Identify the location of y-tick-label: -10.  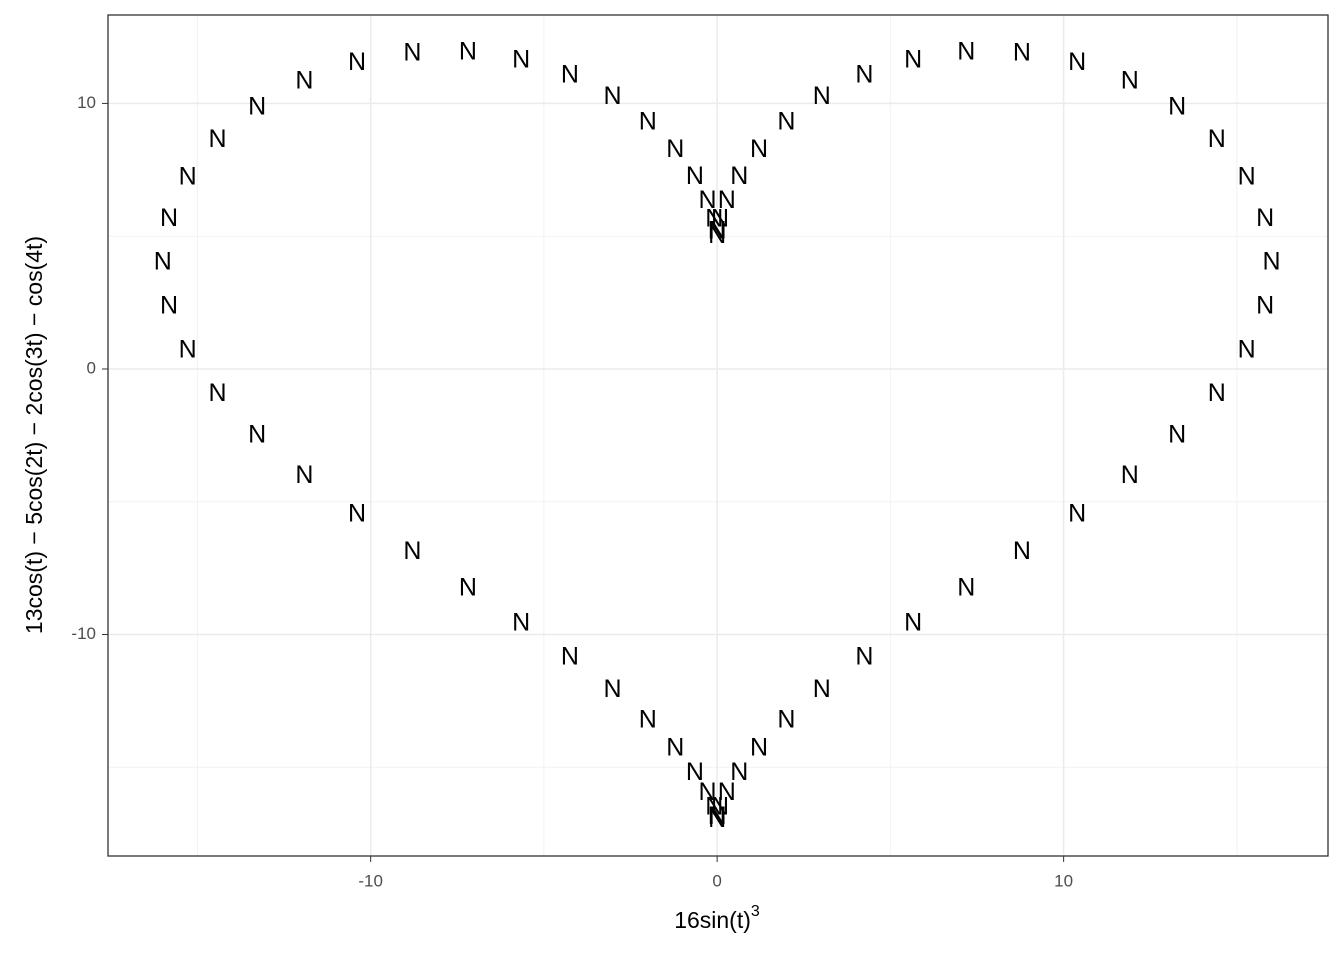
(83, 633).